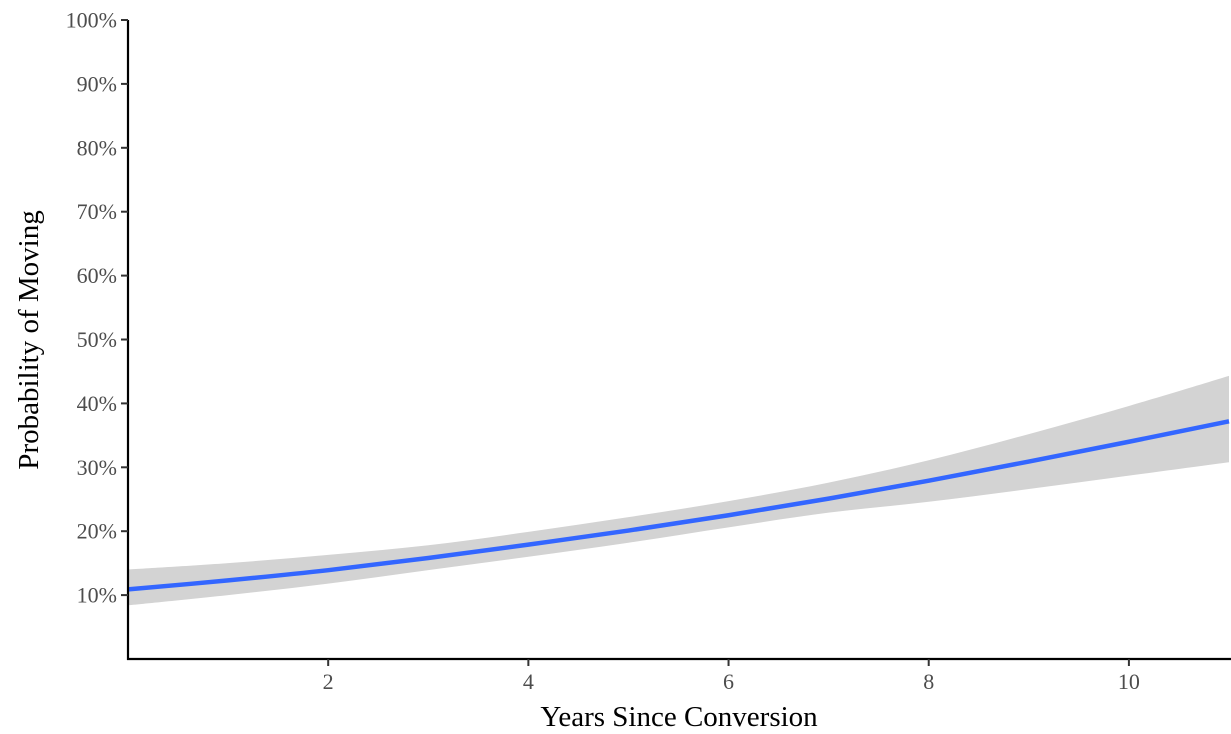 This screenshot has width=1231, height=734. What do you see at coordinates (97, 211) in the screenshot?
I see `y-tick-label: 70%` at bounding box center [97, 211].